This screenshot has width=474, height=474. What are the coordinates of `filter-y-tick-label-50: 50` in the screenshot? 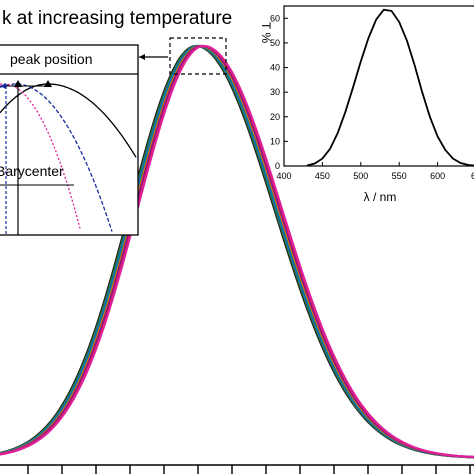 It's located at (275, 43).